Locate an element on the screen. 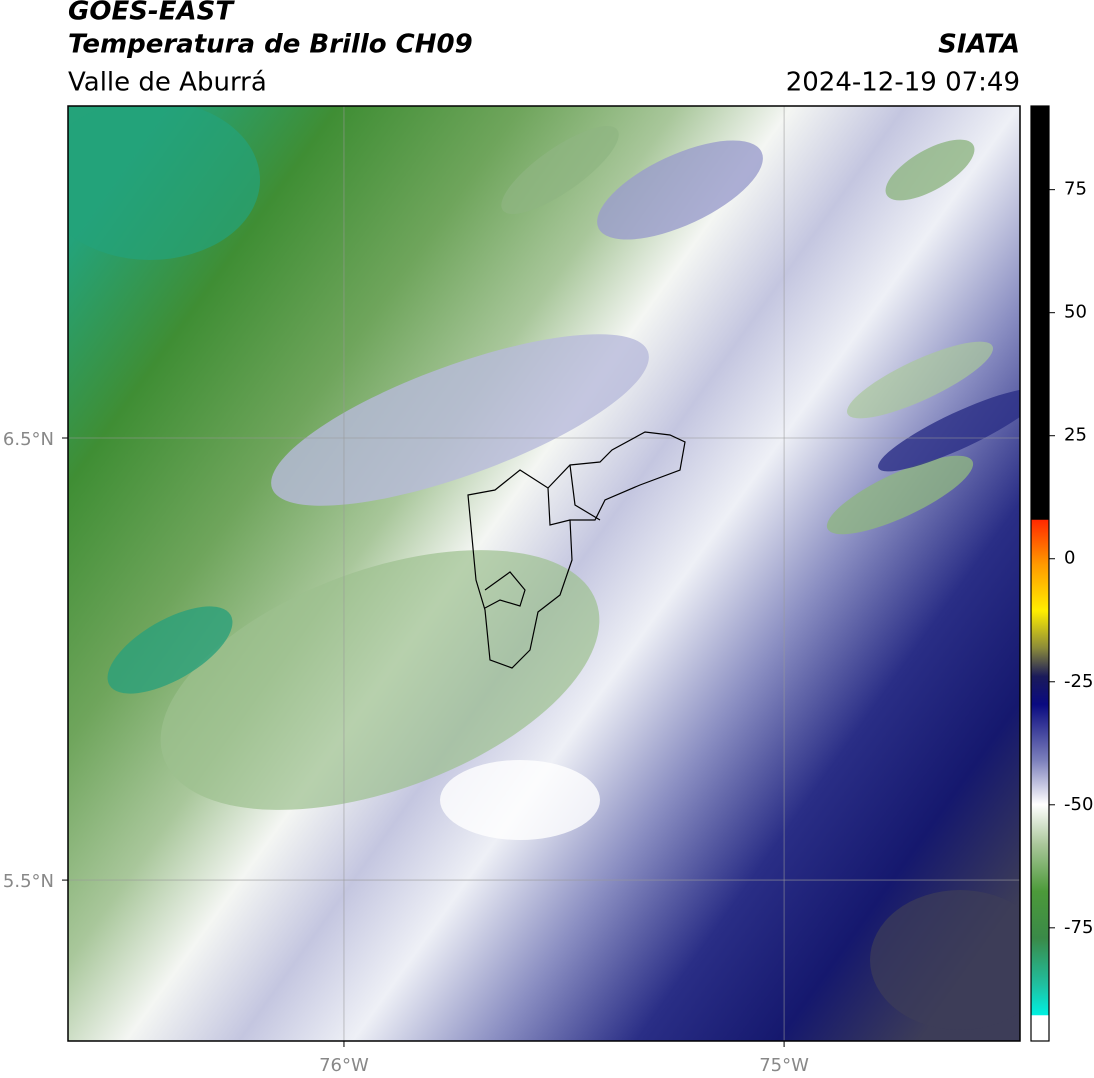 This screenshot has width=1094, height=1078. x-tick-label: 75°W is located at coordinates (784, 1065).